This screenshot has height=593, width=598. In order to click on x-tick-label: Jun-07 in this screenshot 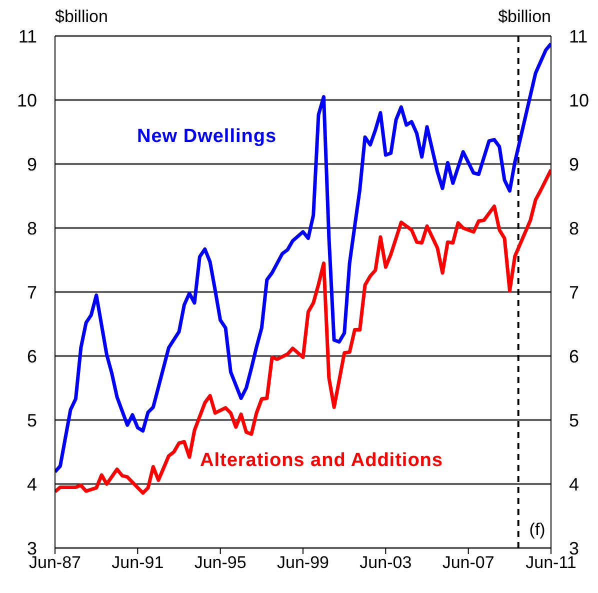, I will do `click(468, 562)`.